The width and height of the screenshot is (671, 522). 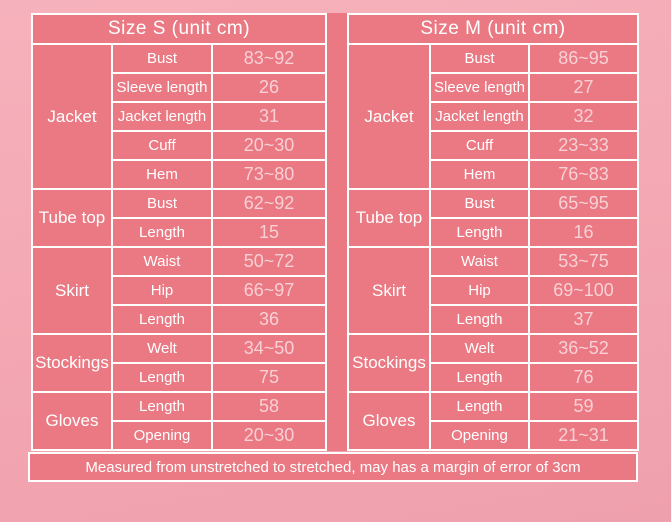 I want to click on measure-value: 76, so click(x=583, y=377).